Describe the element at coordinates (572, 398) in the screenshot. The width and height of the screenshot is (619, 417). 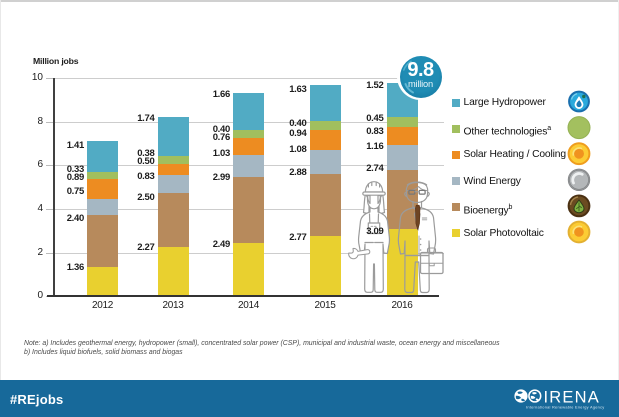
I see `svg-text: IRENA` at that location.